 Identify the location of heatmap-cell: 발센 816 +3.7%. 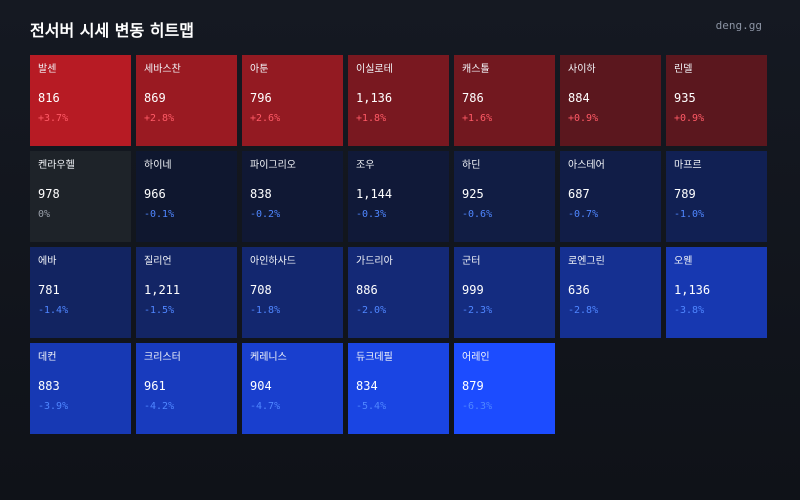
(80, 100).